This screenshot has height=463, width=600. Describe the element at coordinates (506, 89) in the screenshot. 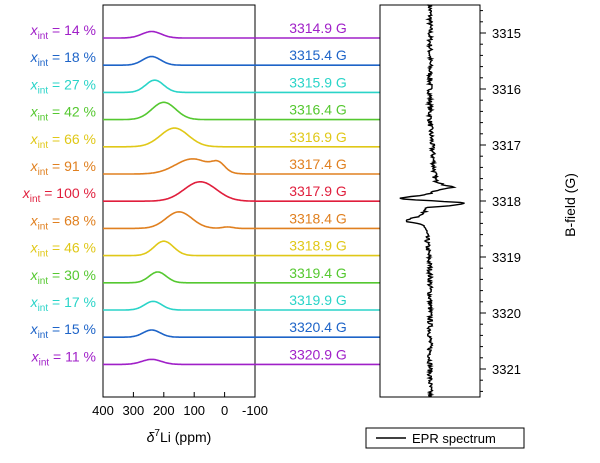

I see `epr-y-tick-label: 3316` at that location.